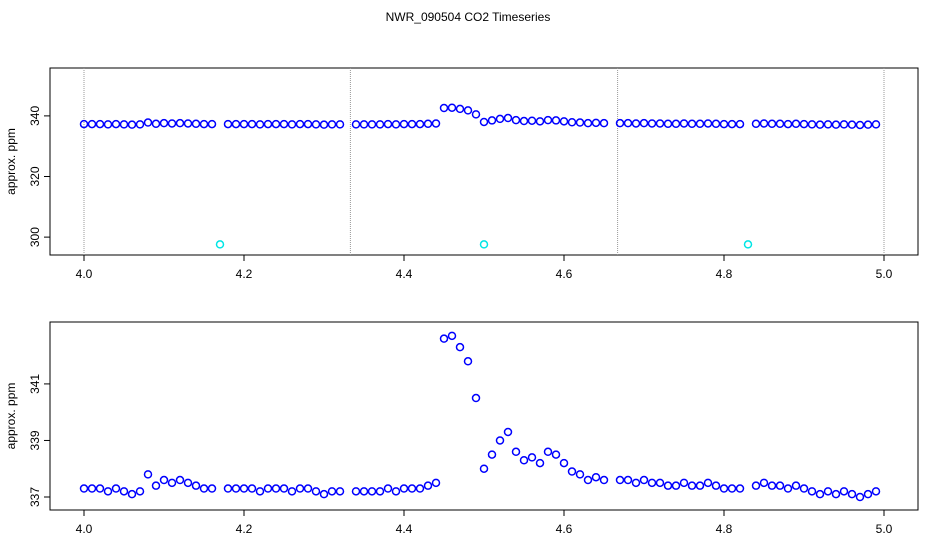  Describe the element at coordinates (11, 161) in the screenshot. I see `y-axis-label: approx. ppm` at that location.